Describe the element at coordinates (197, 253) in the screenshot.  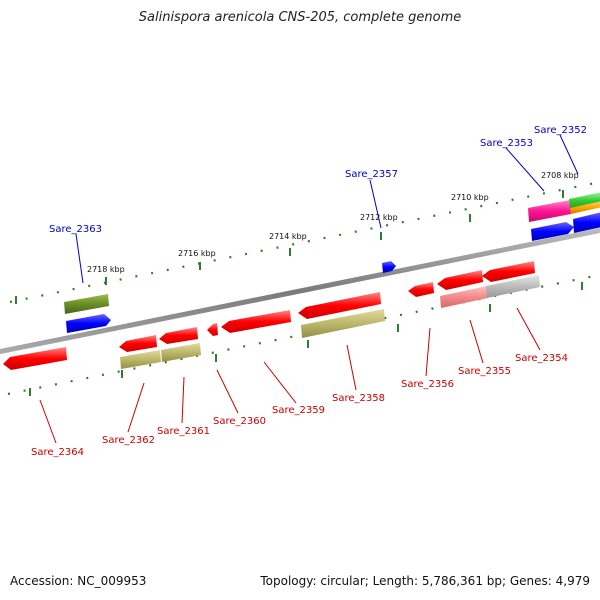
I see `ruler-label-2716: 2716 kbp` at that location.